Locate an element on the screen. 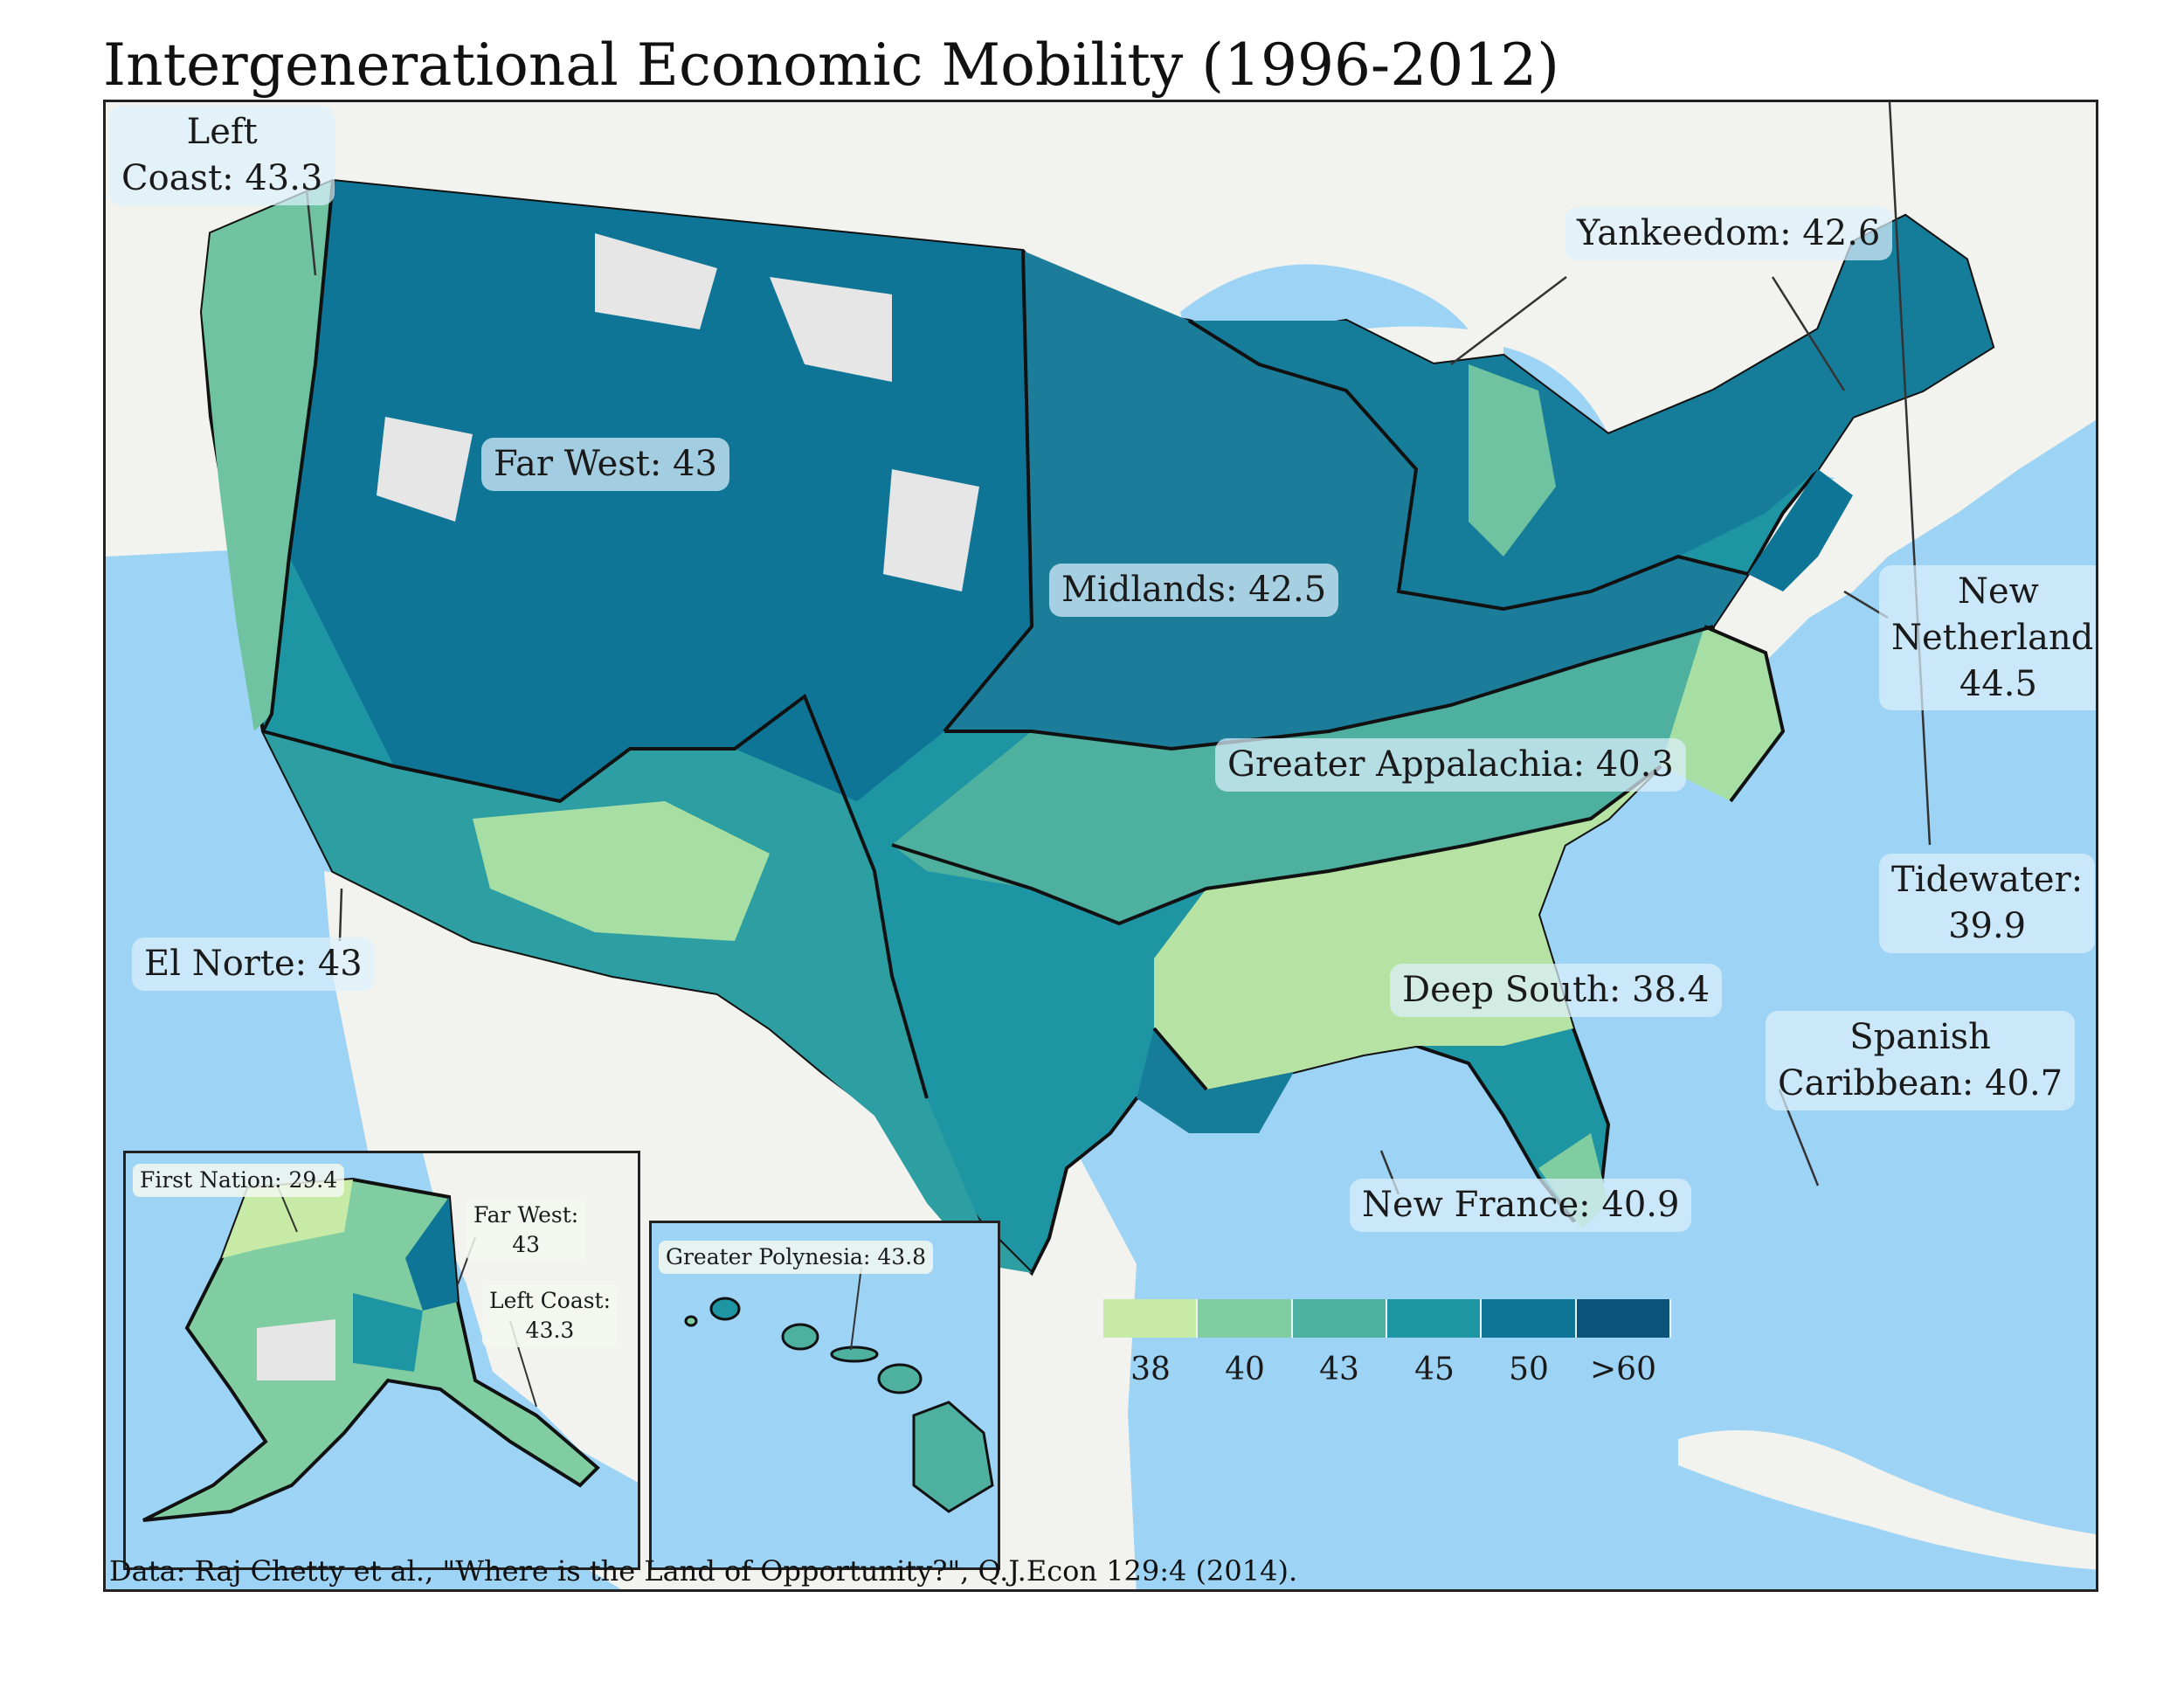 The height and width of the screenshot is (1688, 2184). region-label-midlands: Midlands: 42.5 is located at coordinates (1194, 590).